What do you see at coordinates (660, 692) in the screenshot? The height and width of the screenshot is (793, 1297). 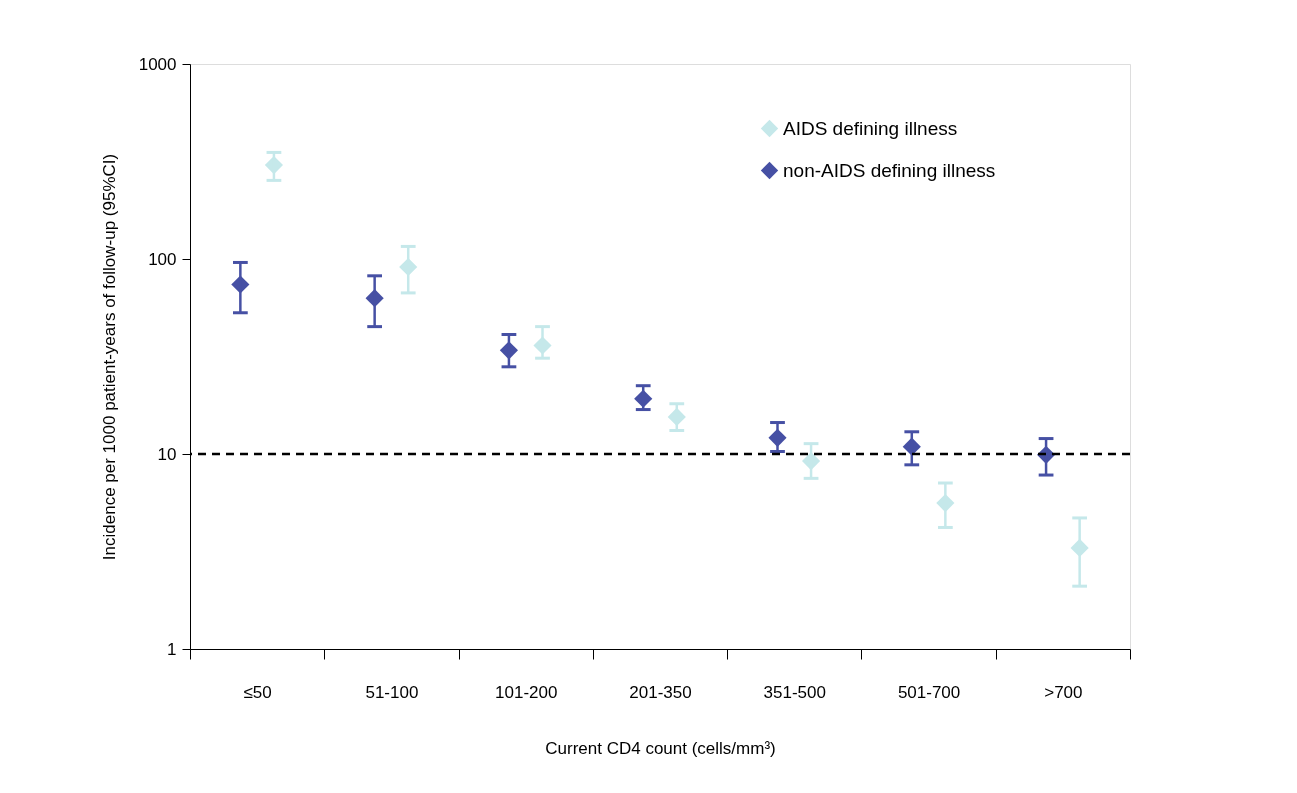 I see `x-tick-label: 201-350` at bounding box center [660, 692].